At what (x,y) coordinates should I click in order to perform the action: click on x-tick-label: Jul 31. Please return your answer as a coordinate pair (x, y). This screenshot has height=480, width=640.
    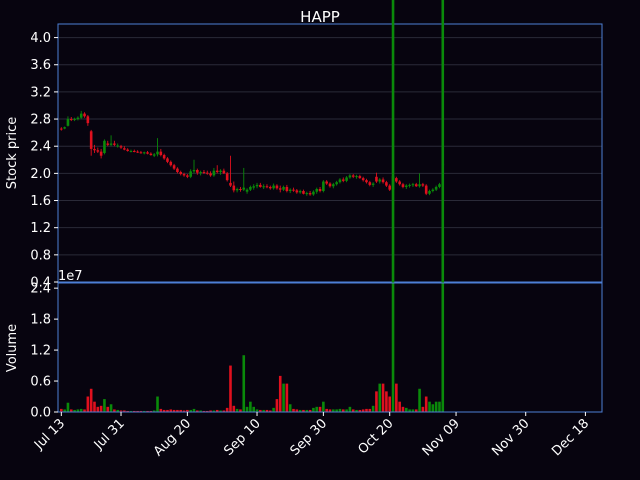
    Looking at the image, I should click on (109, 434).